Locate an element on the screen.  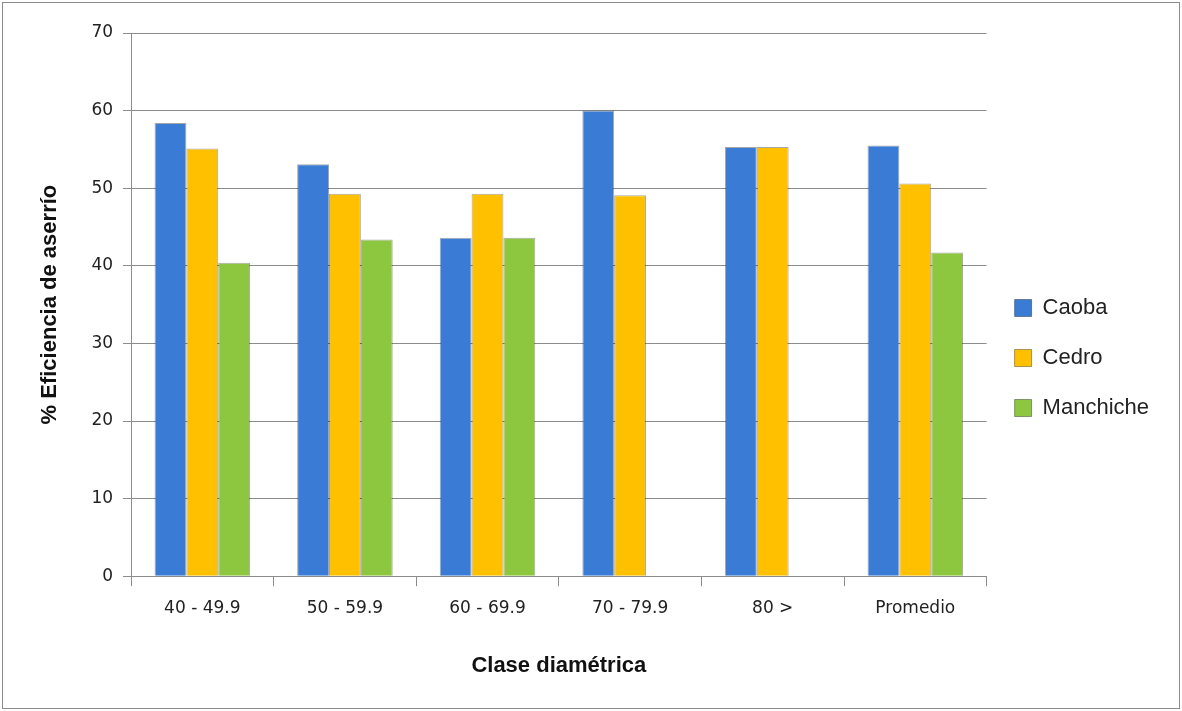
legend-label: Manchiche is located at coordinates (1095, 407).